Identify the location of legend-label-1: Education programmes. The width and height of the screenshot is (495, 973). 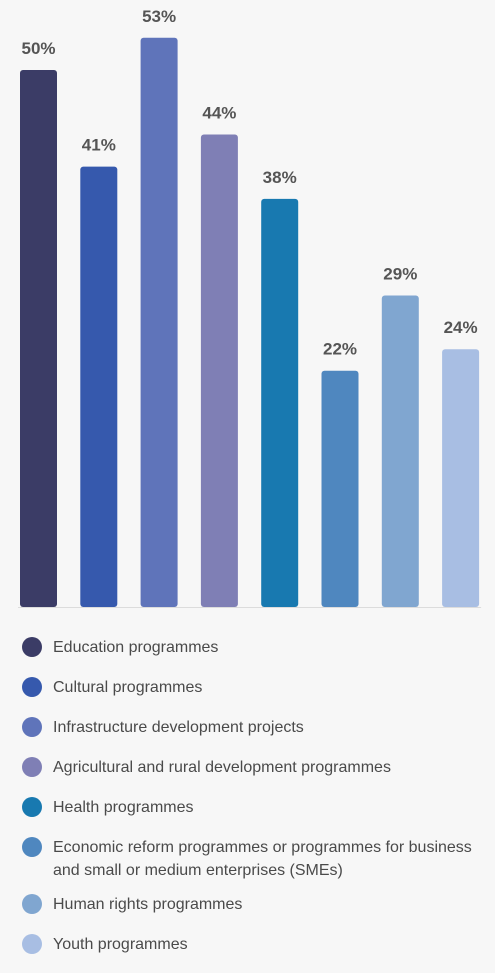
(136, 647).